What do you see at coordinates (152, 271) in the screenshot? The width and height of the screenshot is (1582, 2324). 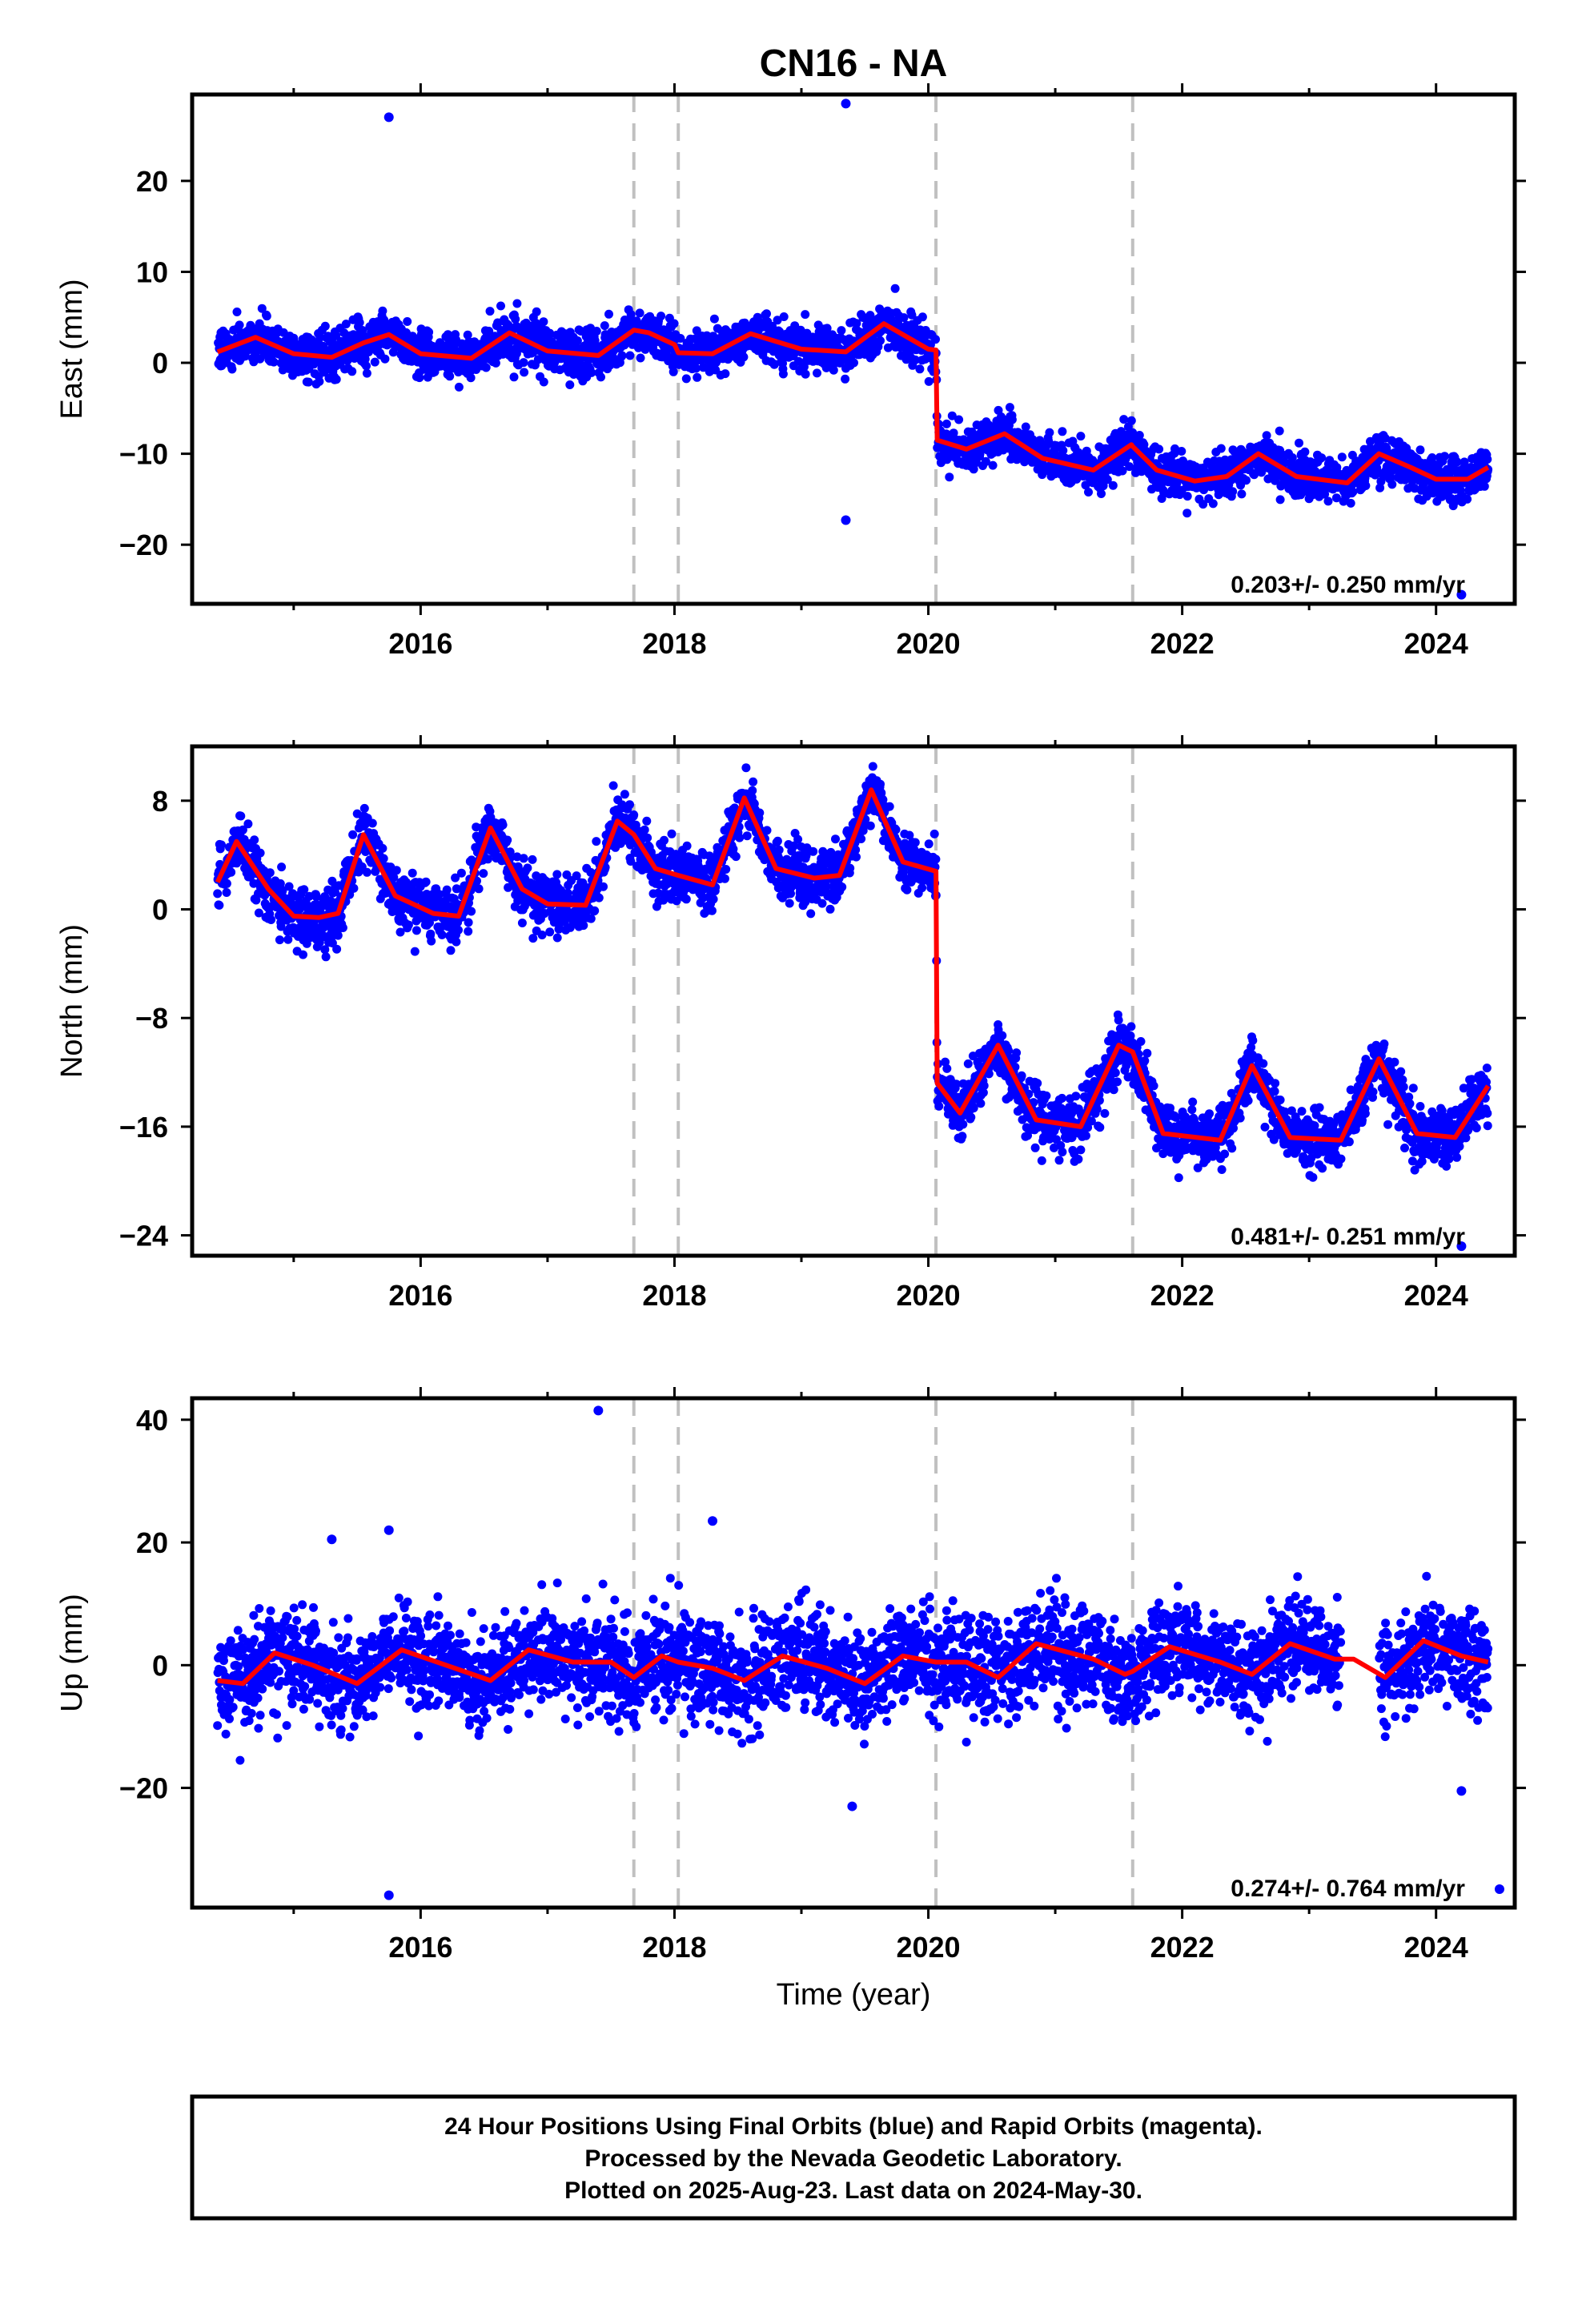 I see `y-tick-label: 10` at bounding box center [152, 271].